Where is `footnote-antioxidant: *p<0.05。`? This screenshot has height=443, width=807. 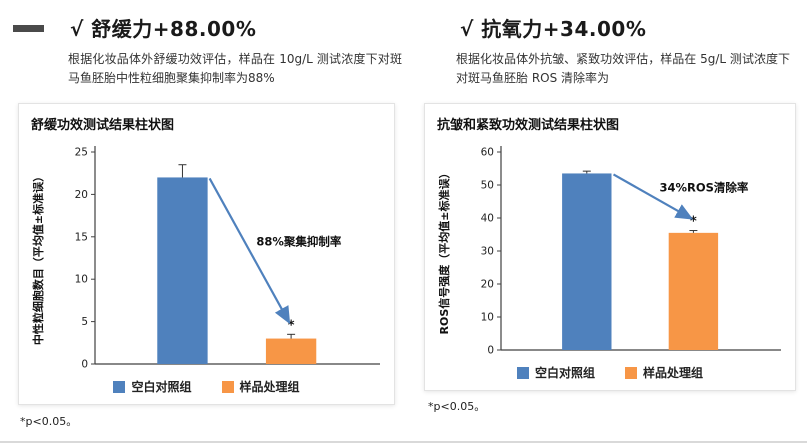 footnote-antioxidant: *p<0.05。 is located at coordinates (457, 406).